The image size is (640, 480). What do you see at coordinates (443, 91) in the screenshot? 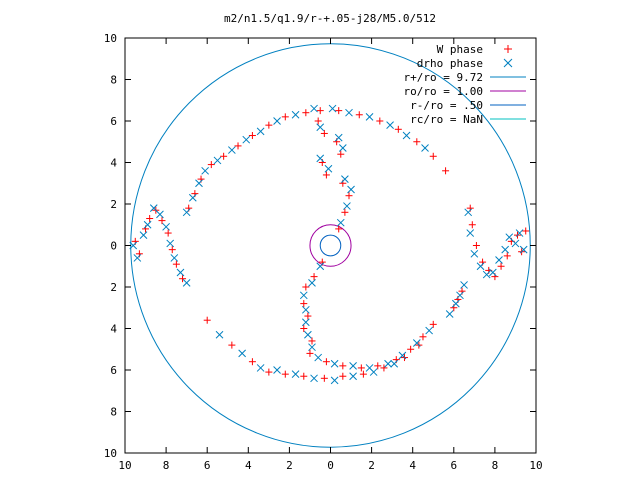
I see `legend-label-3: ro/ro = 1.00` at bounding box center [443, 91].